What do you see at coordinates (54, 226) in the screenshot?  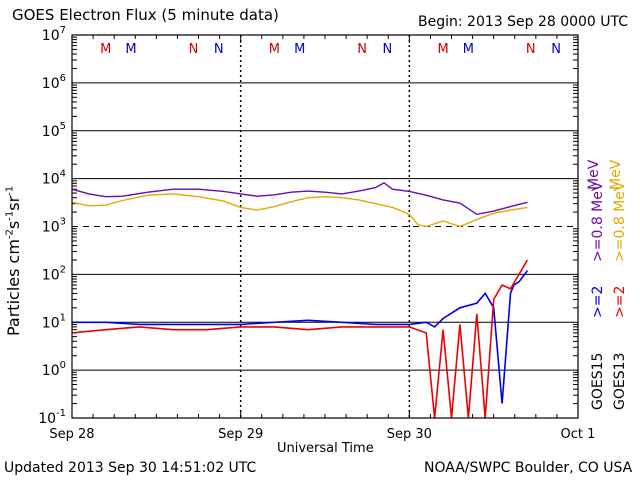 I see `y-tick-label: 10³` at bounding box center [54, 226].